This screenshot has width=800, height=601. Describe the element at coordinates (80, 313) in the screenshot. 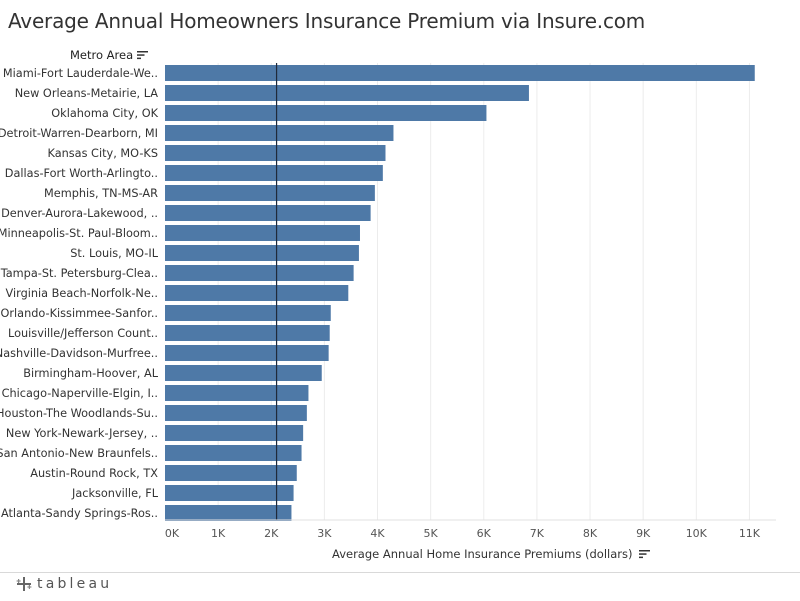

I see `category-label: Orlando-Kissimmee-Sanfor..` at that location.